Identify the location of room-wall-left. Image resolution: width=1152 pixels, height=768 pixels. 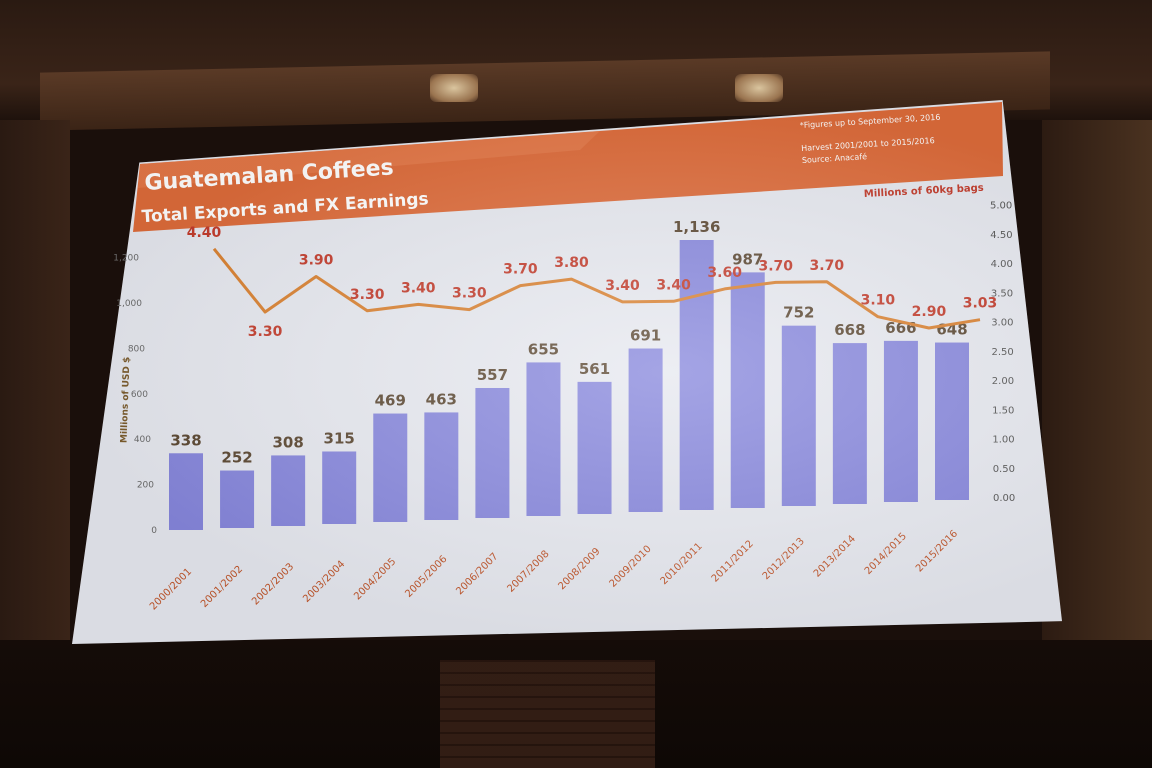
(35, 390).